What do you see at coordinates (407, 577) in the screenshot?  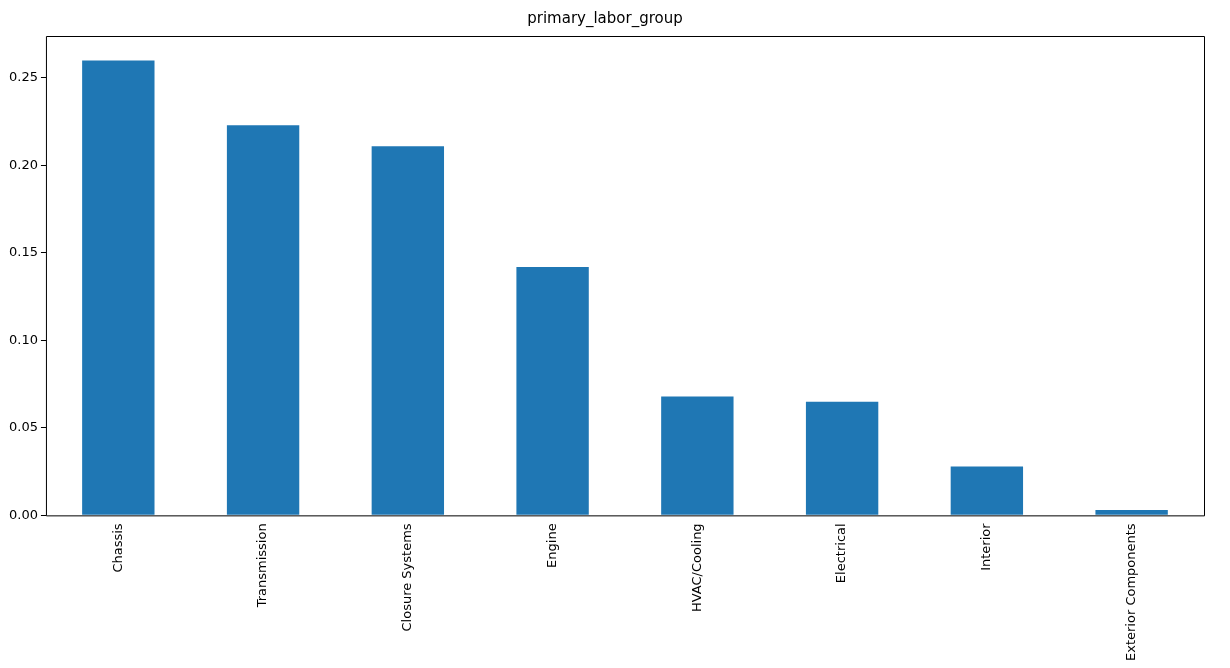 I see `x-tick-label: Closure Systems` at bounding box center [407, 577].